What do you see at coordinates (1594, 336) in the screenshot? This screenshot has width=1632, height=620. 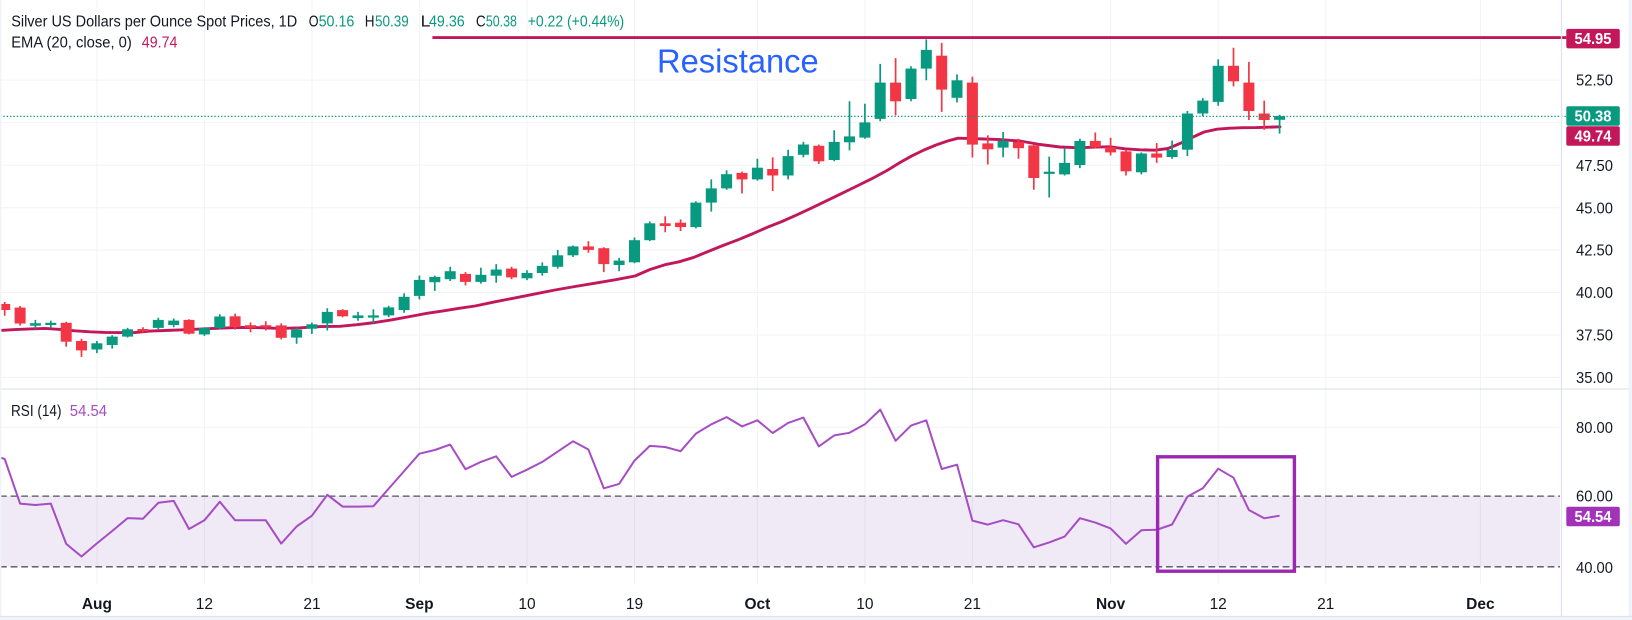 I see `svg-text: 37.50` at bounding box center [1594, 336].